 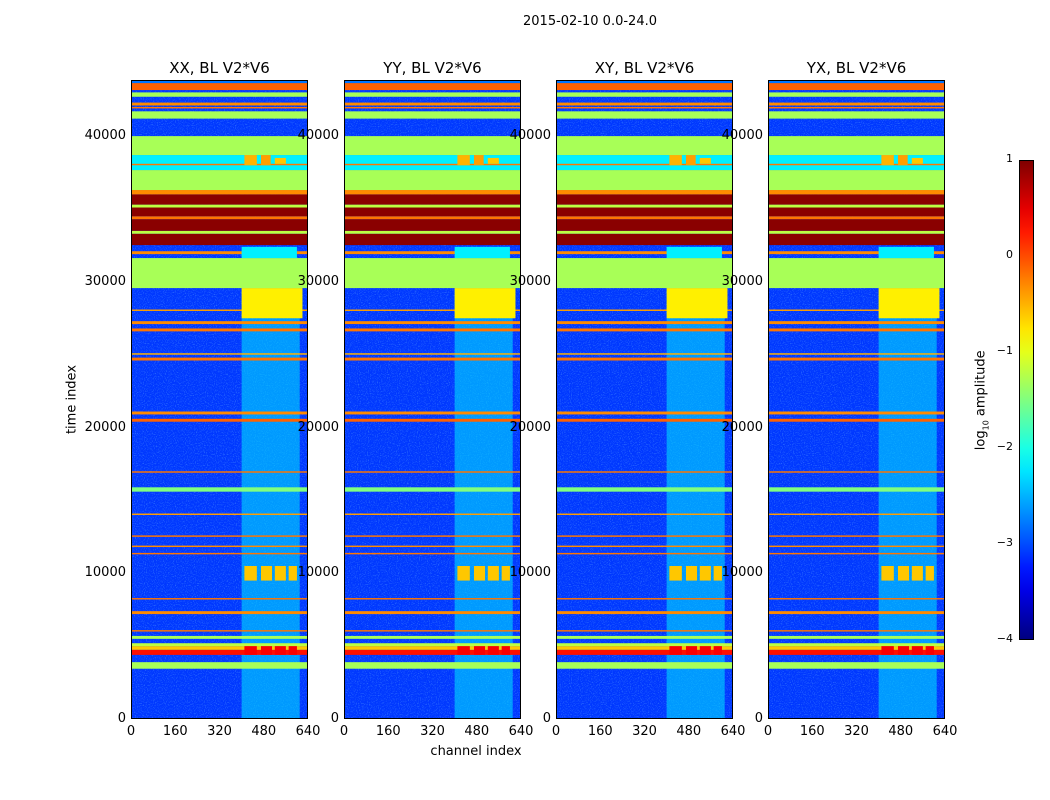 What do you see at coordinates (1004, 638) in the screenshot?
I see `colorbar-tick-label: −4` at bounding box center [1004, 638].